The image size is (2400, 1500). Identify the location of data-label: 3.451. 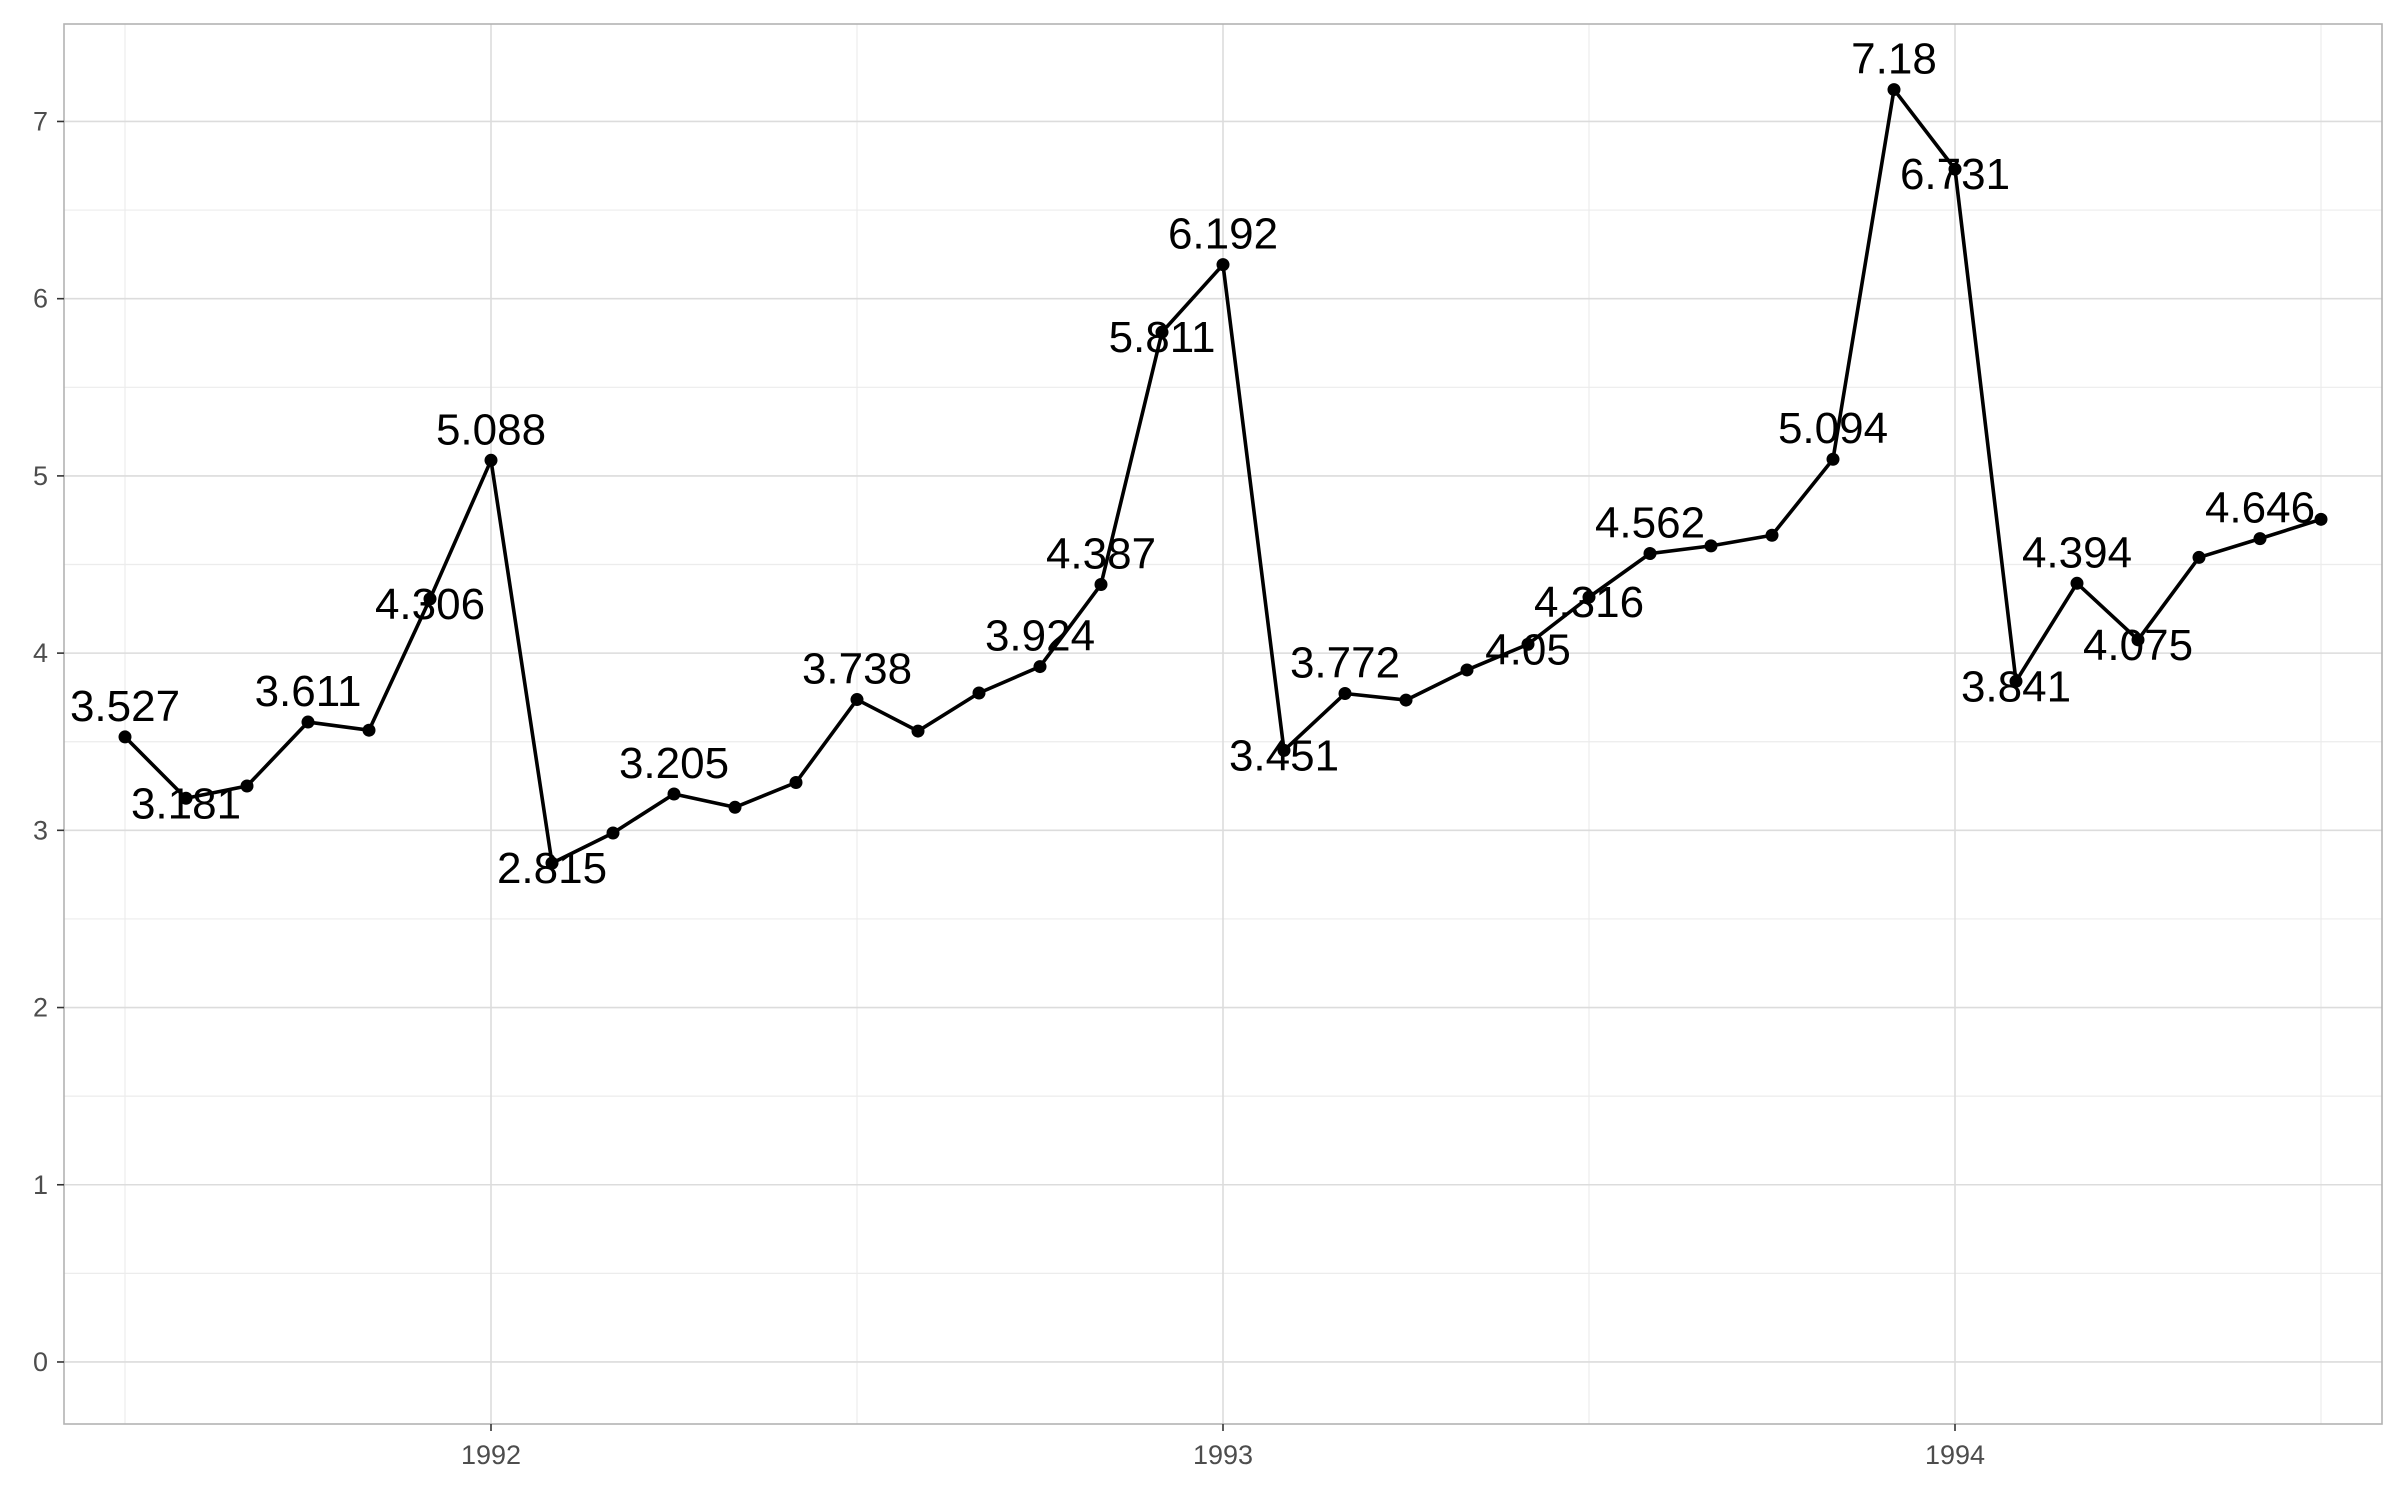
(1284, 755).